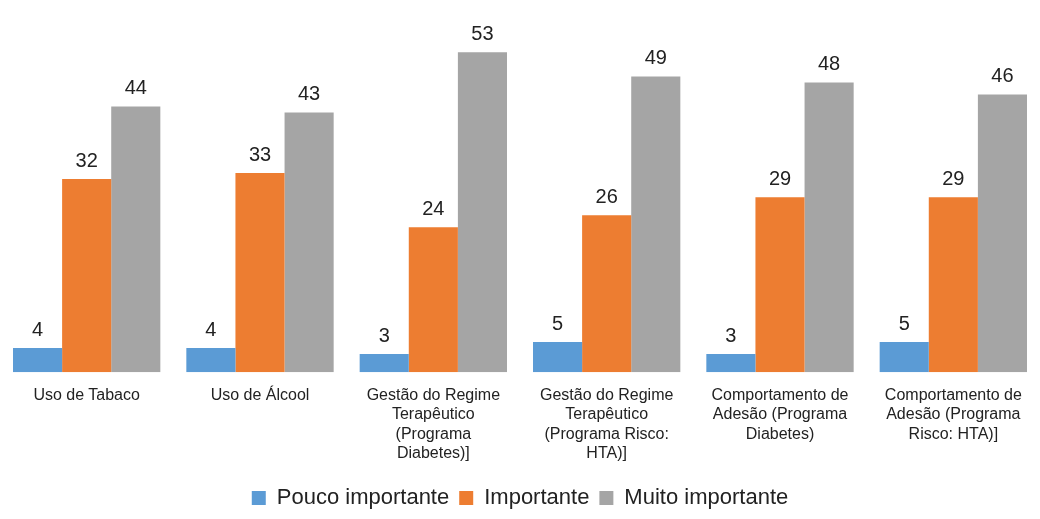 This screenshot has width=1040, height=519. What do you see at coordinates (433, 423) in the screenshot?
I see `x-tick-label: Gestão do Regime Terapêutico (Programa Diabetes)]` at bounding box center [433, 423].